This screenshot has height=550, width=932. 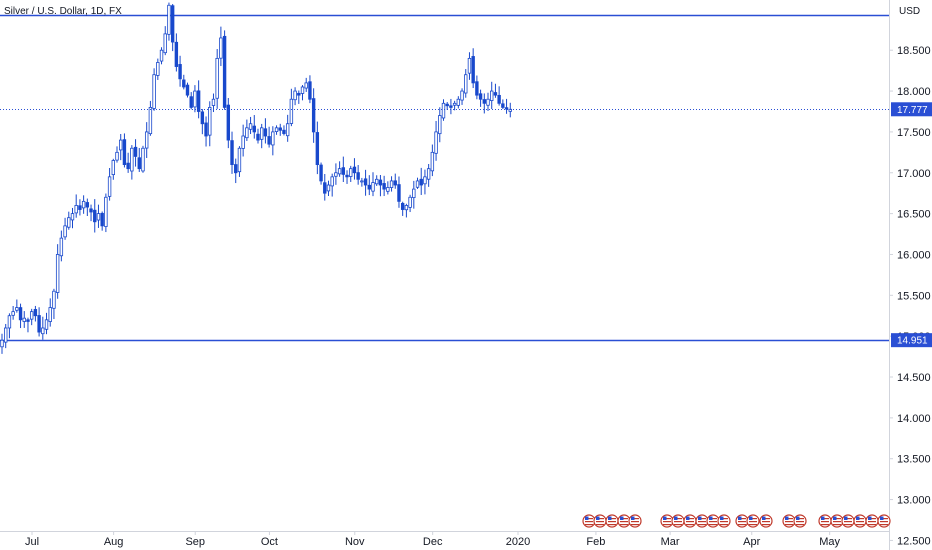 I want to click on price-tick-label: 14.500, so click(x=914, y=378).